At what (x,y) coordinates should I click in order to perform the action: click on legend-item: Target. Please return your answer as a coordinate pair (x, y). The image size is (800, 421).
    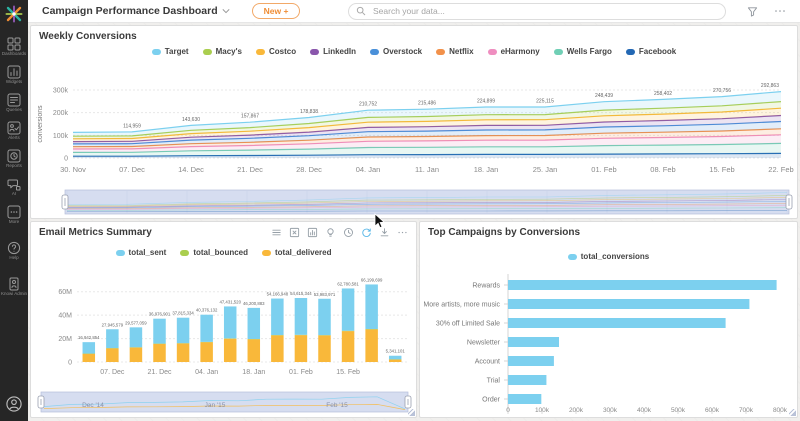
    Looking at the image, I should click on (170, 51).